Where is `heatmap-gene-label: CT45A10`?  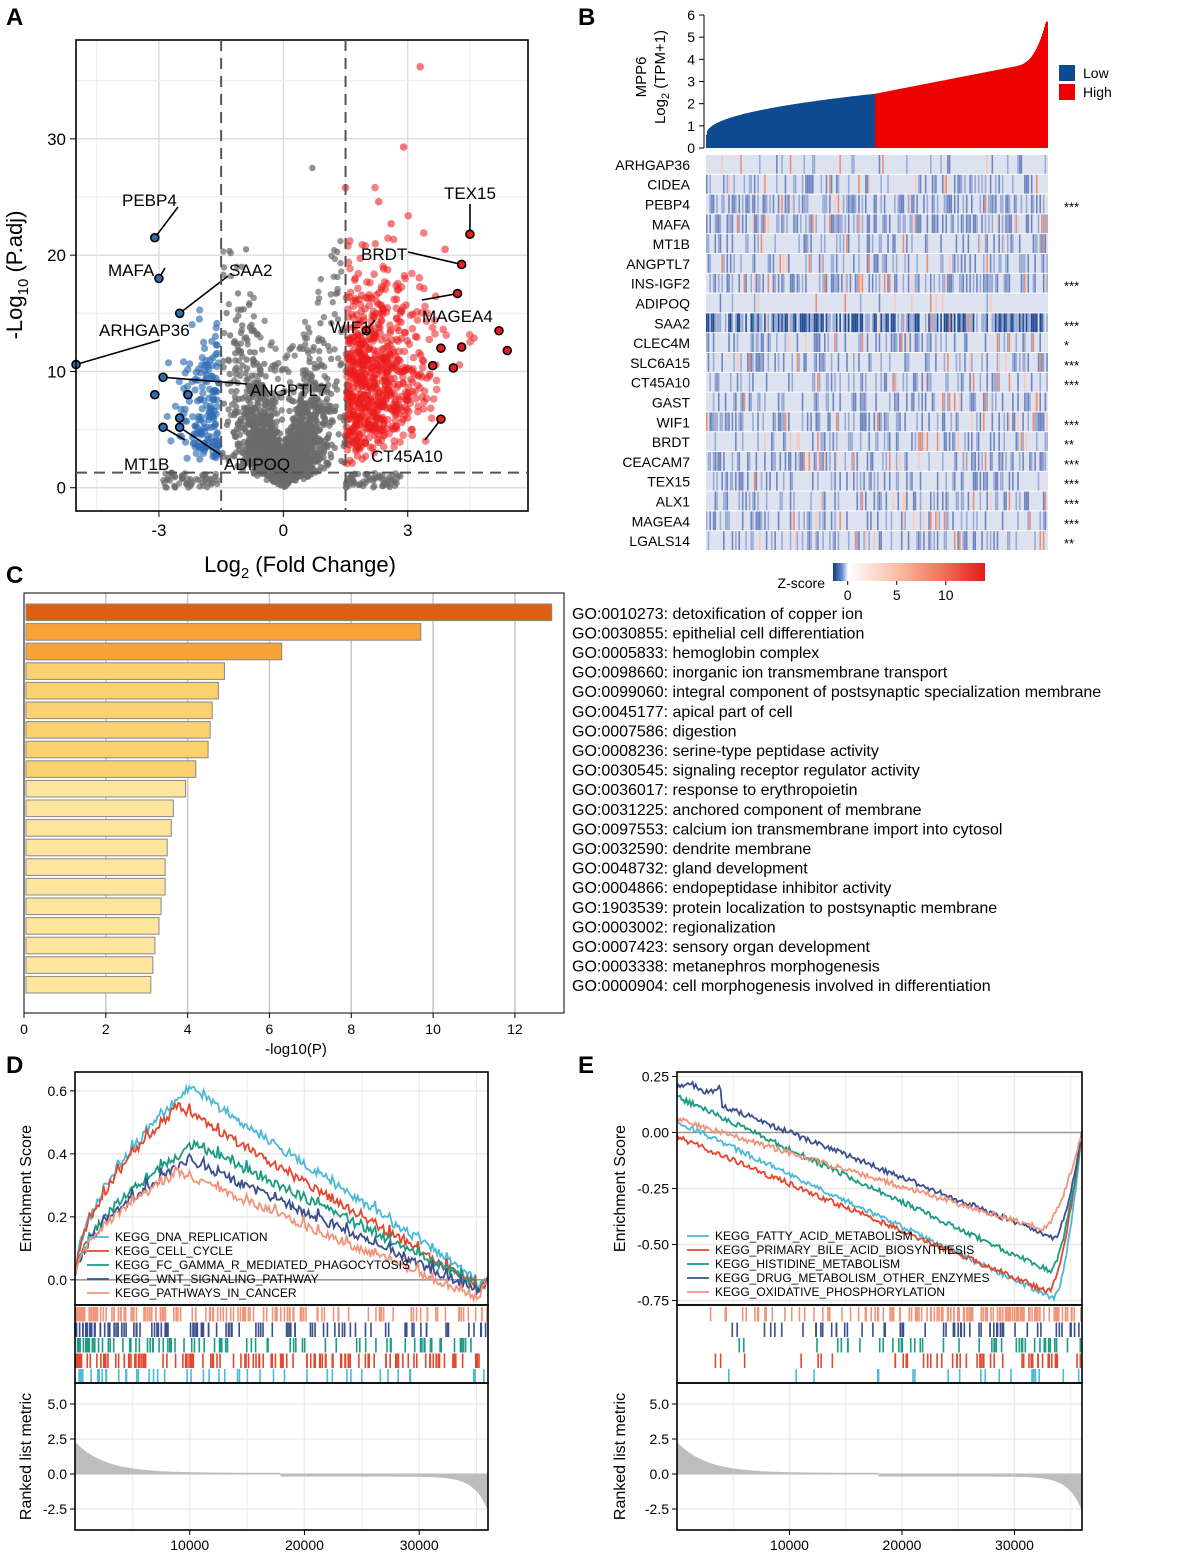
heatmap-gene-label: CT45A10 is located at coordinates (660, 383).